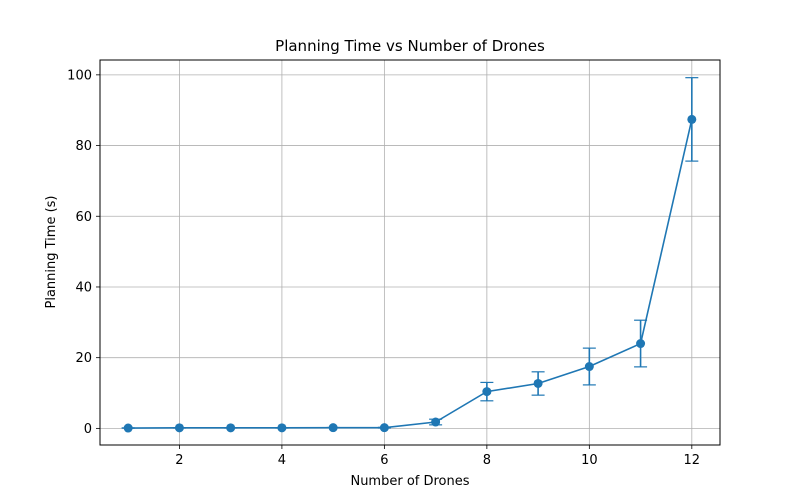 The image size is (800, 500). Describe the element at coordinates (692, 460) in the screenshot. I see `x-tick-label-5: 12` at that location.